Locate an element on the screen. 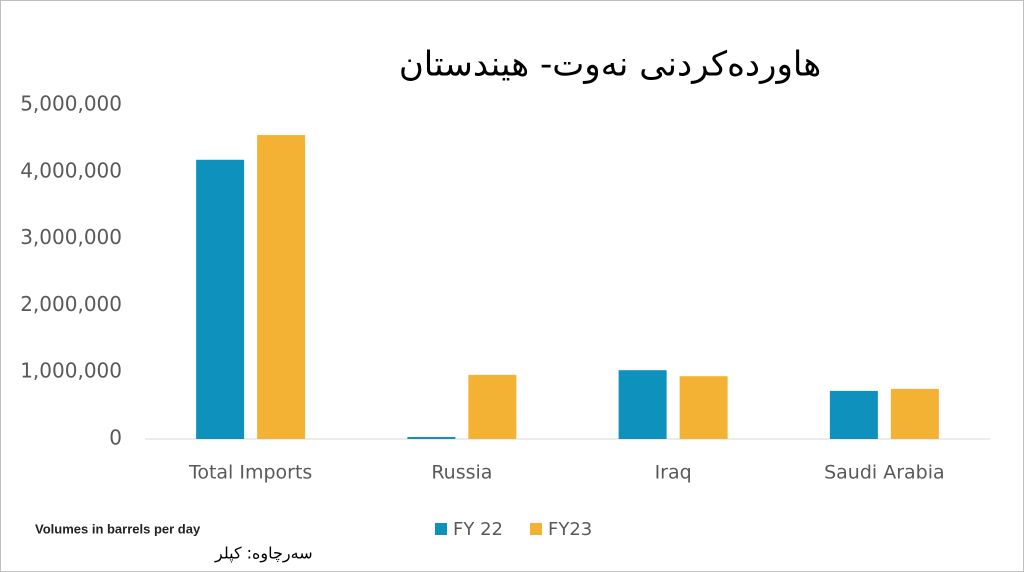  legend-label: FY23 is located at coordinates (570, 529).